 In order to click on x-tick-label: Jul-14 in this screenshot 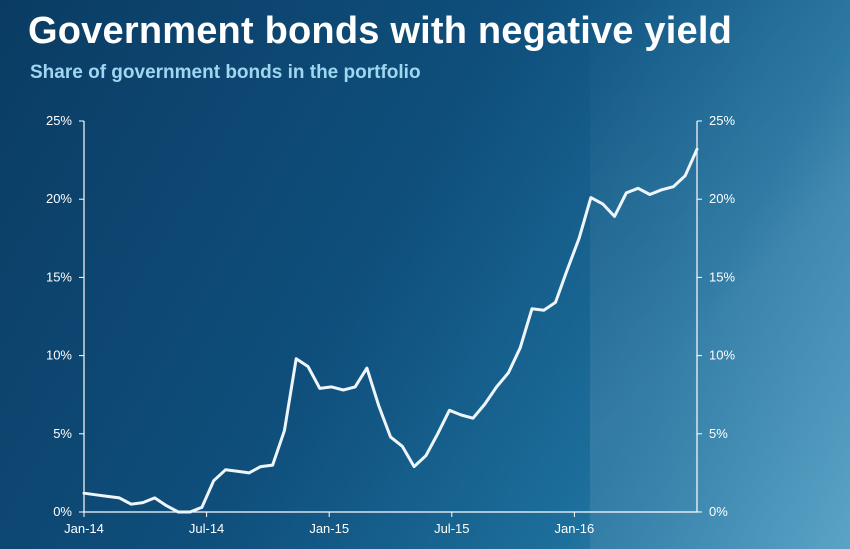, I will do `click(206, 528)`.